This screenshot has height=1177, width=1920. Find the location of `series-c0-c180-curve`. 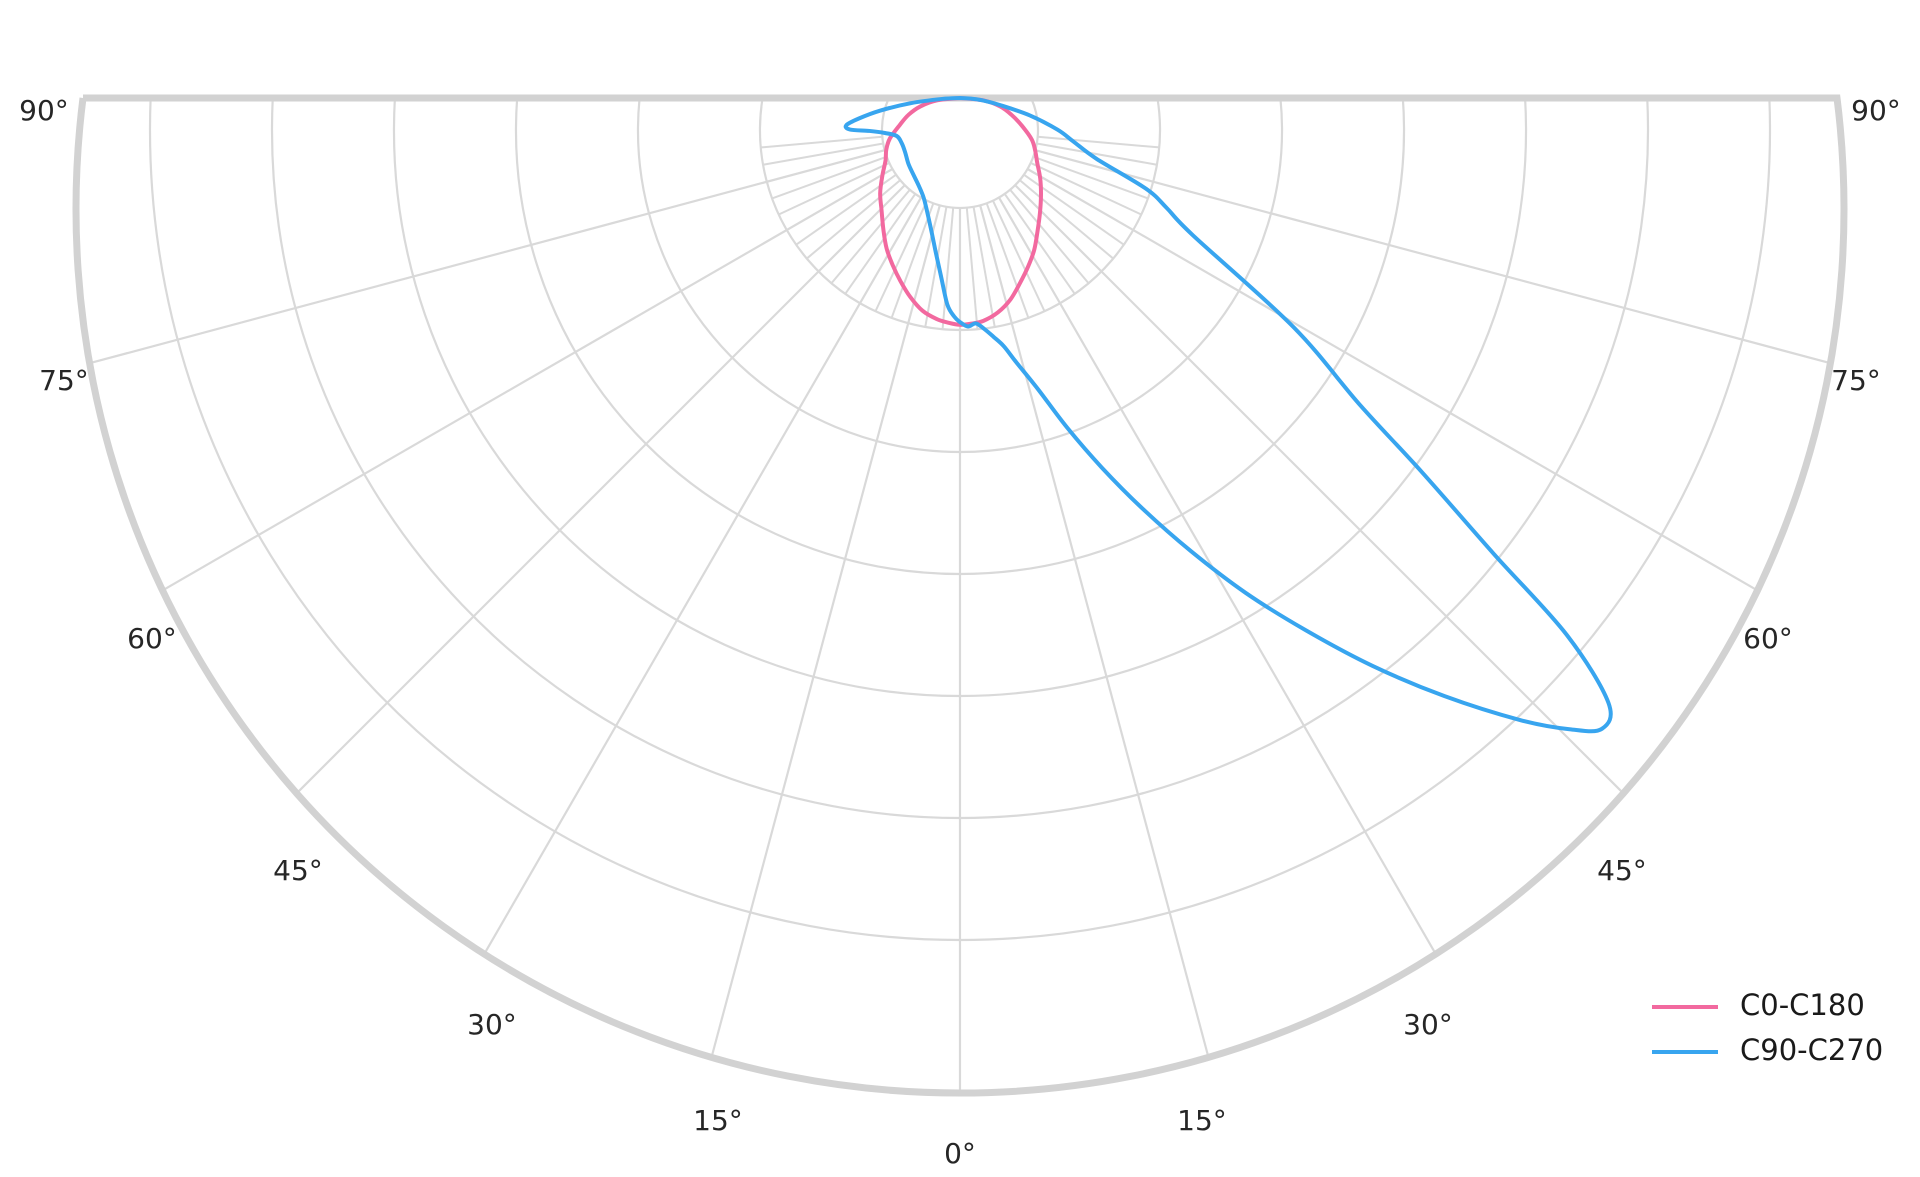

series-c0-c180-curve is located at coordinates (960, 211).